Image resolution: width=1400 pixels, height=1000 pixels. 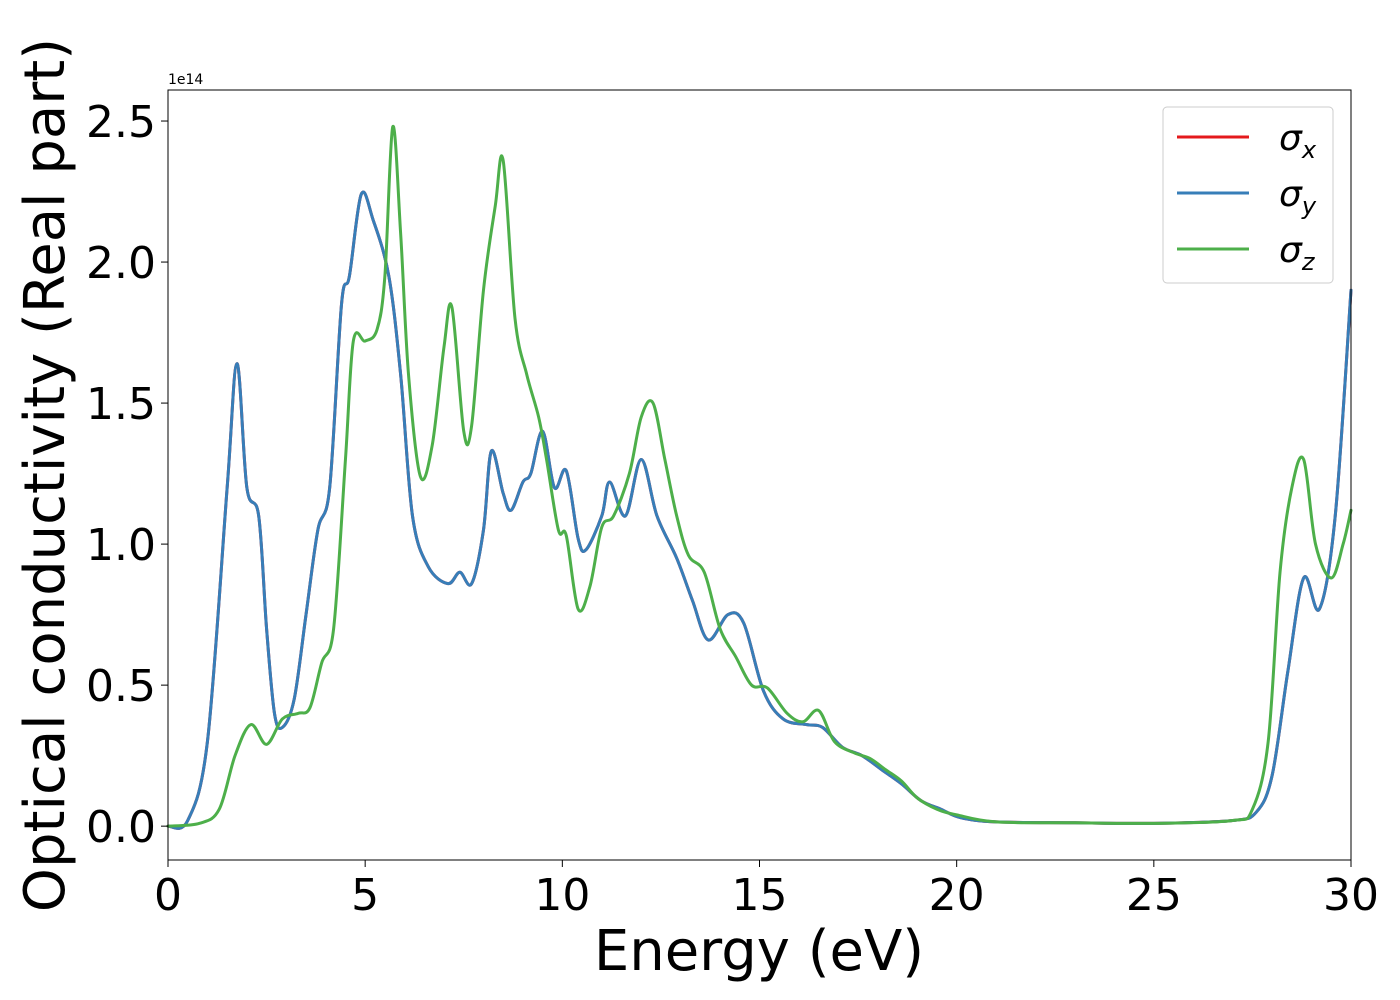 I want to click on x-tick-label: 25, so click(x=1154, y=895).